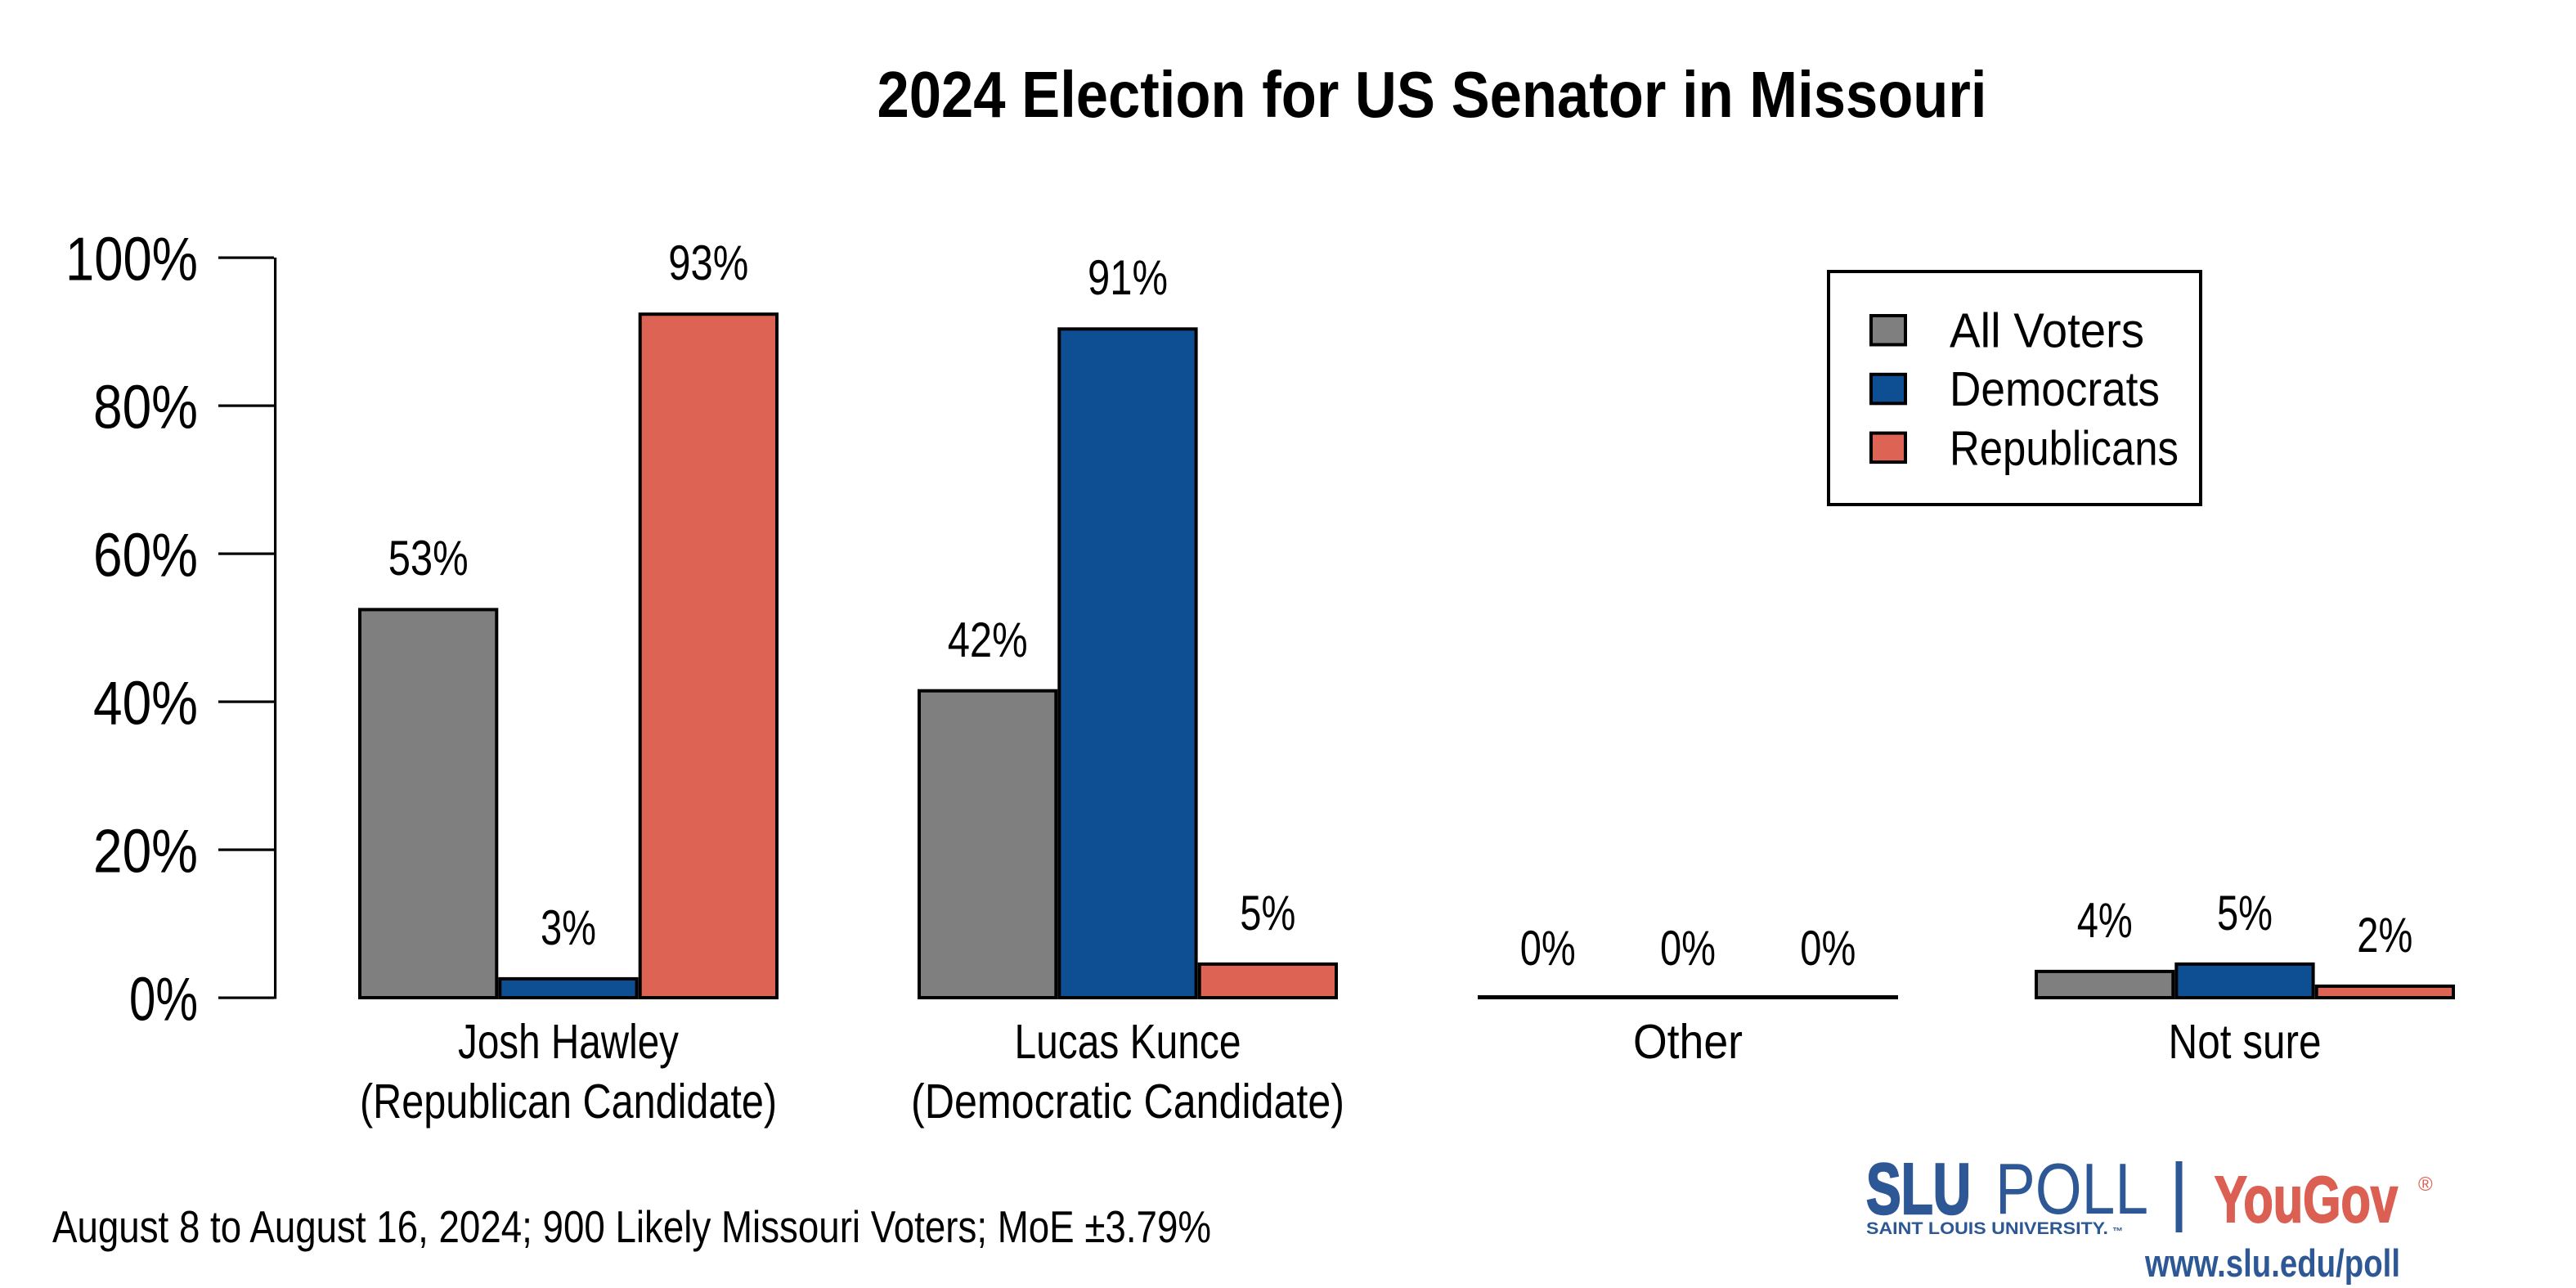  What do you see at coordinates (2047, 331) in the screenshot?
I see `svg-text: All Voters` at bounding box center [2047, 331].